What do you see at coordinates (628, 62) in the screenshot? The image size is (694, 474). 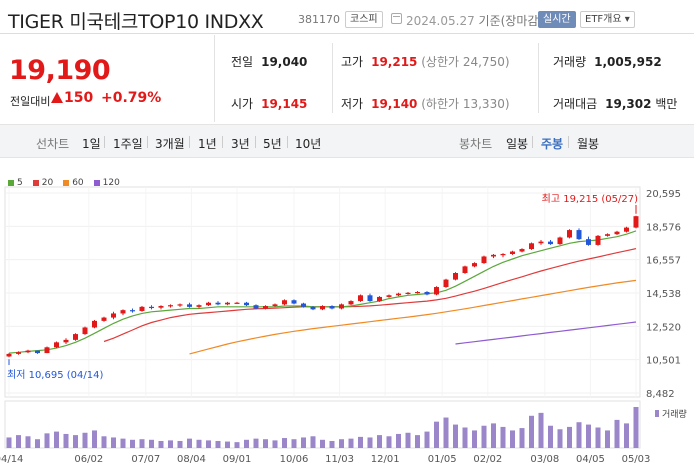 I see `stat-value: 1,005,952` at bounding box center [628, 62].